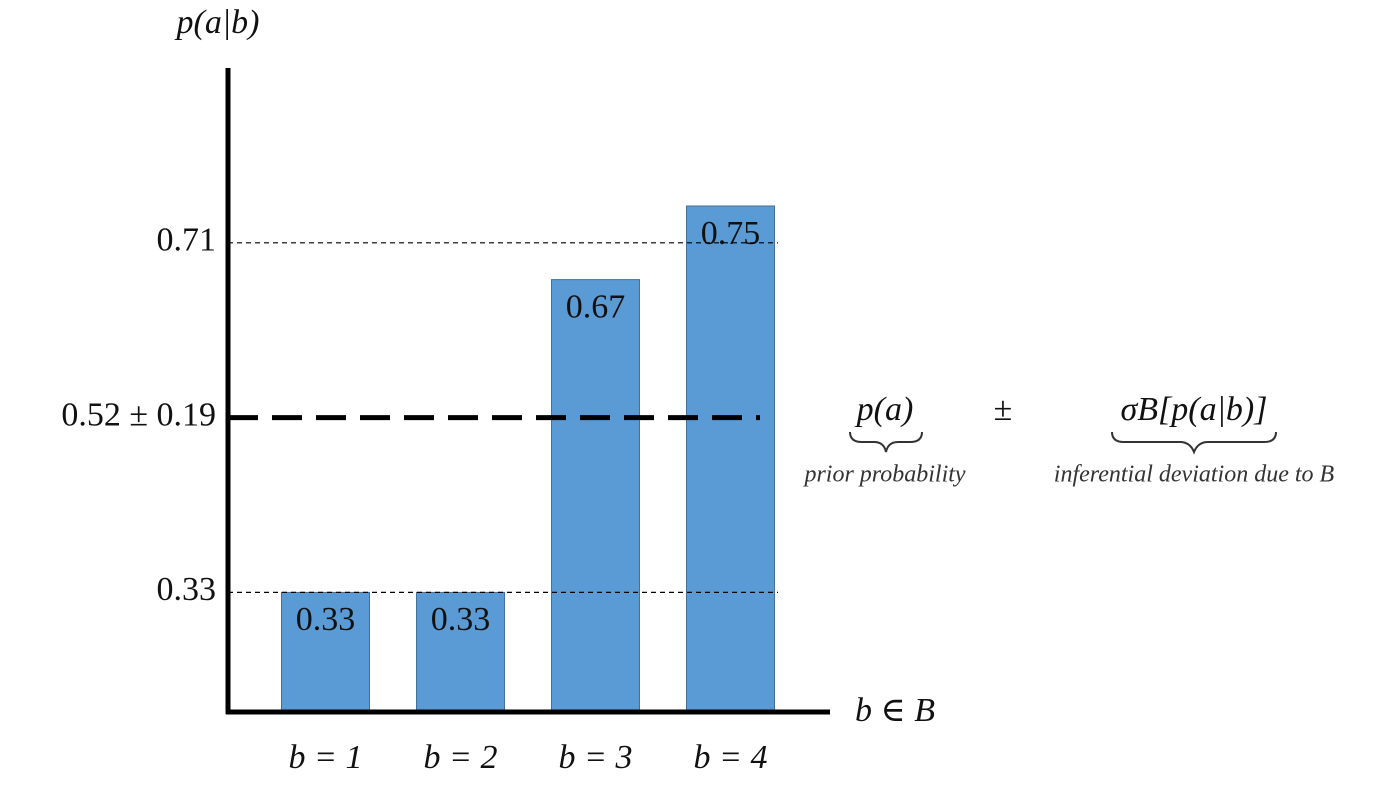  Describe the element at coordinates (895, 710) in the screenshot. I see `x-axis-label: b ∈ B` at that location.